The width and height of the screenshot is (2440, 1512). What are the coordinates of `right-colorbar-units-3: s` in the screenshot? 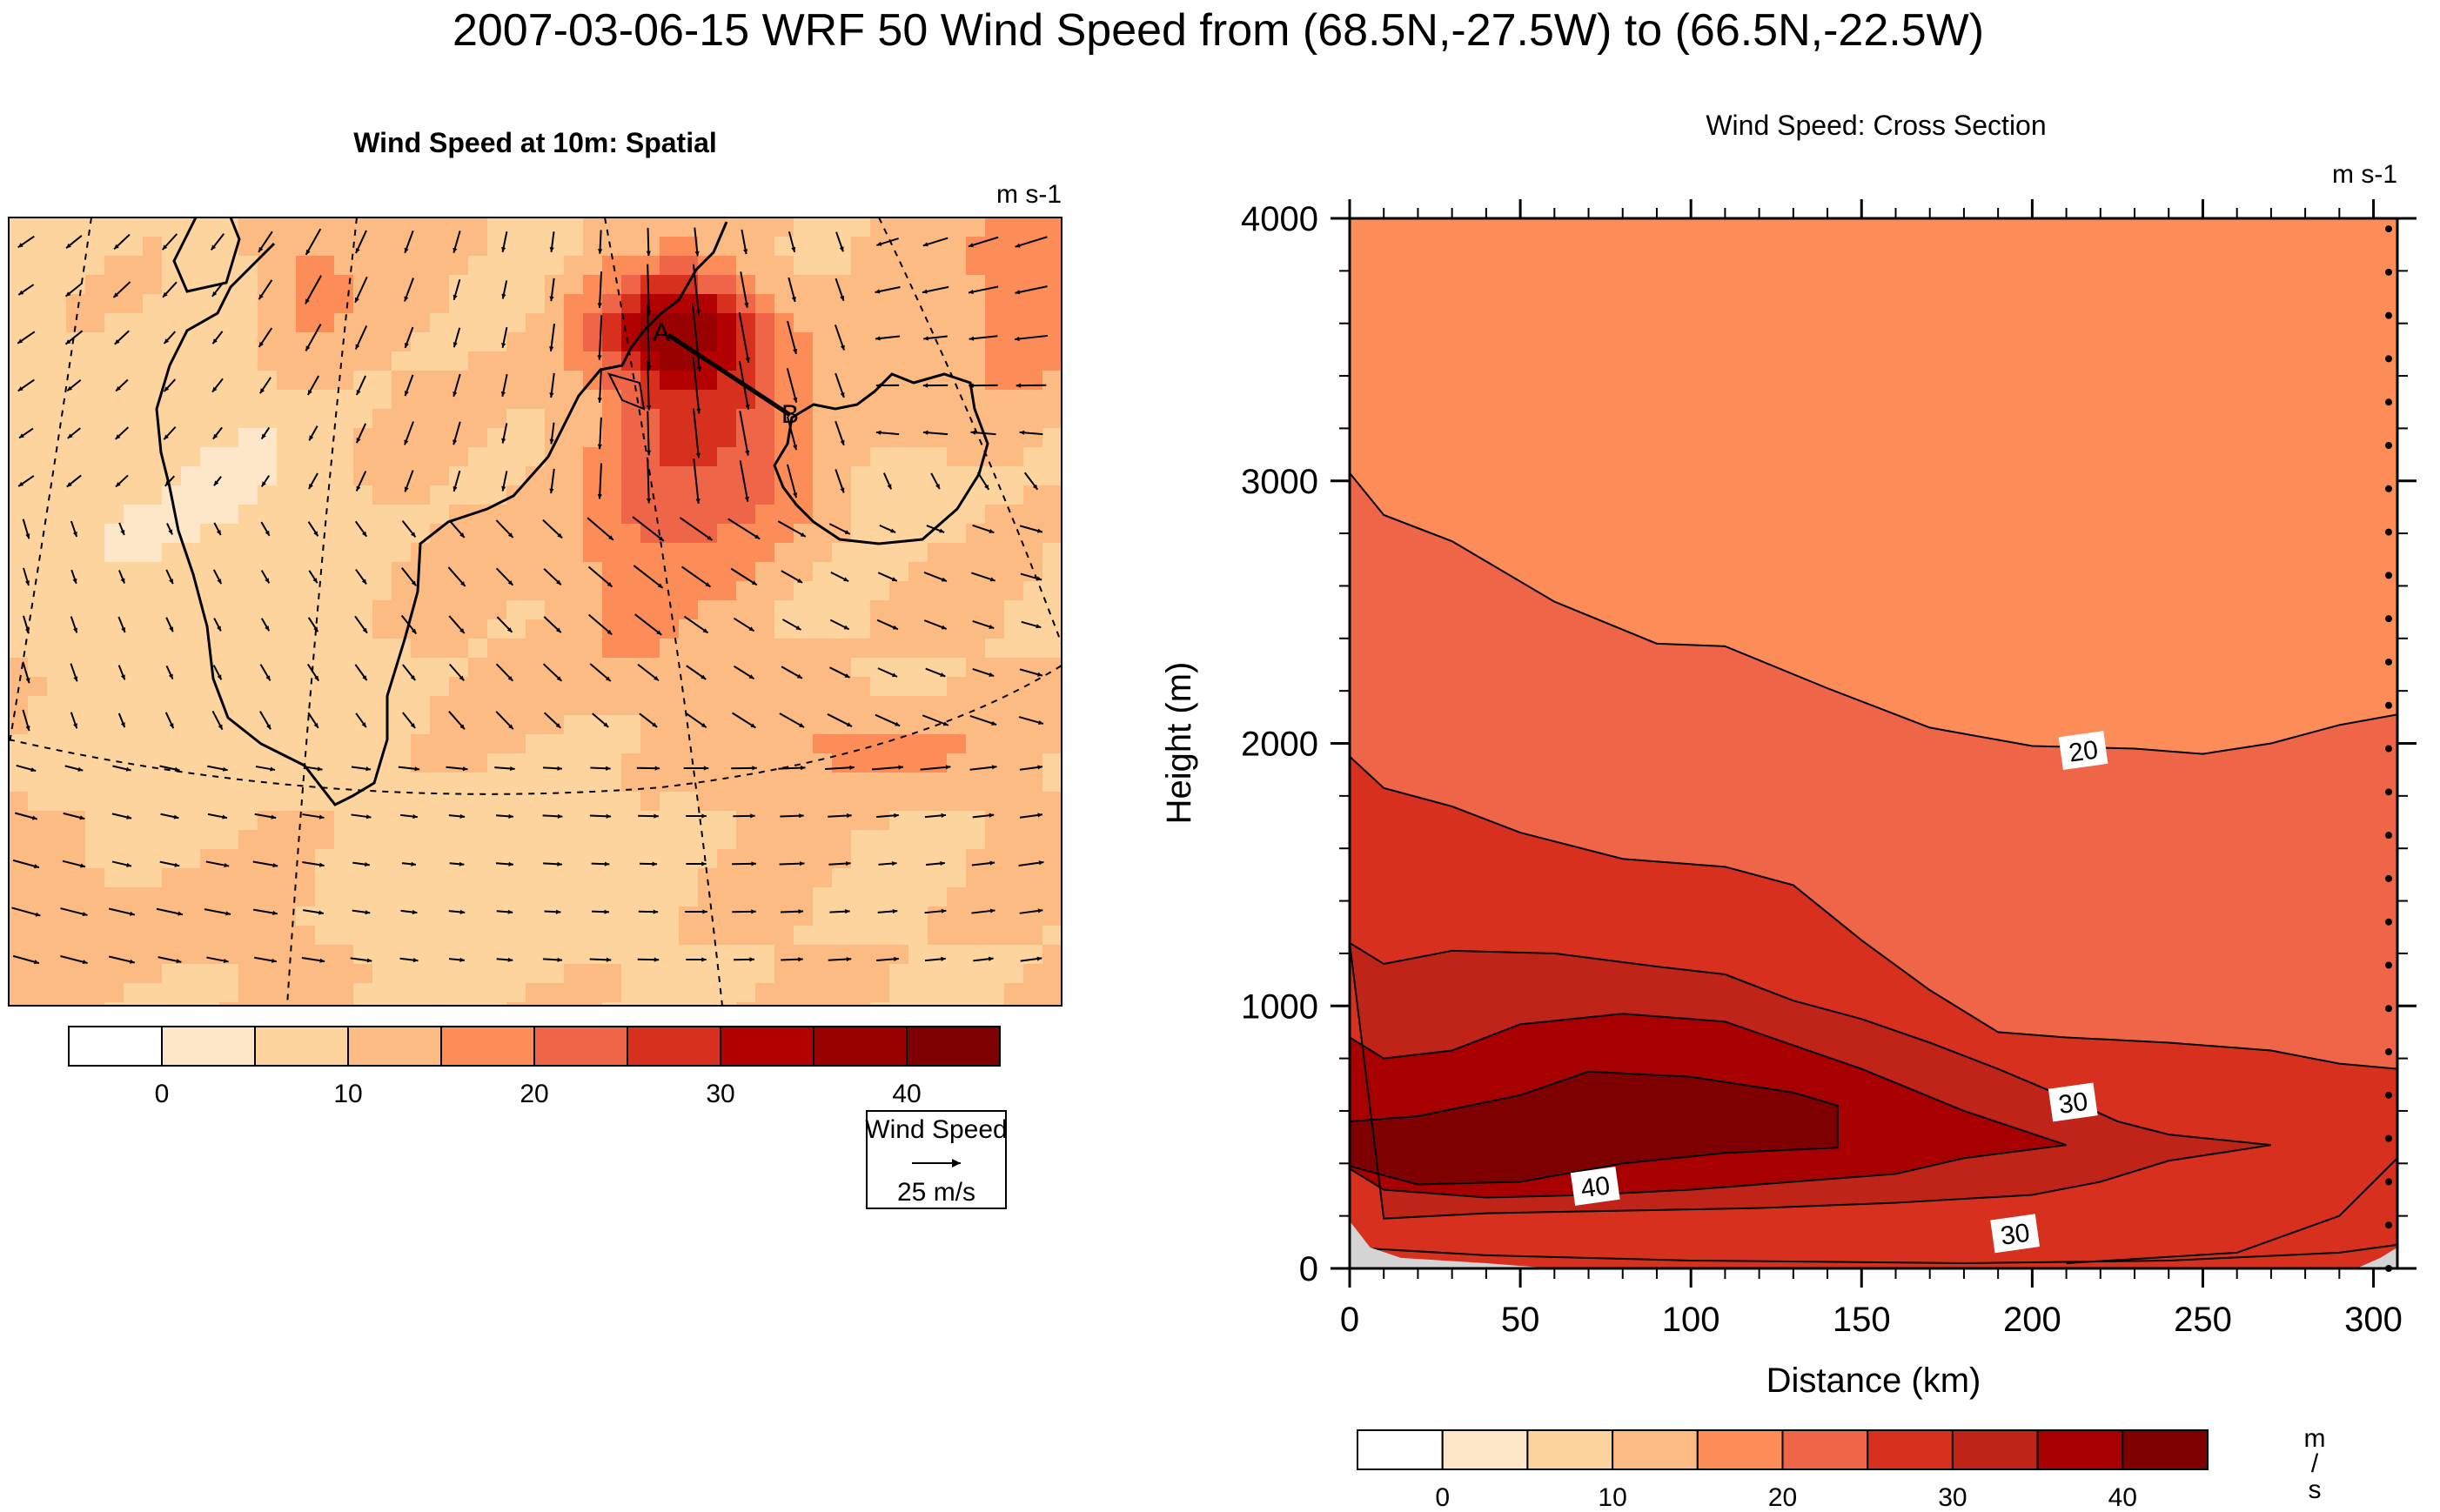 It's located at (2315, 1490).